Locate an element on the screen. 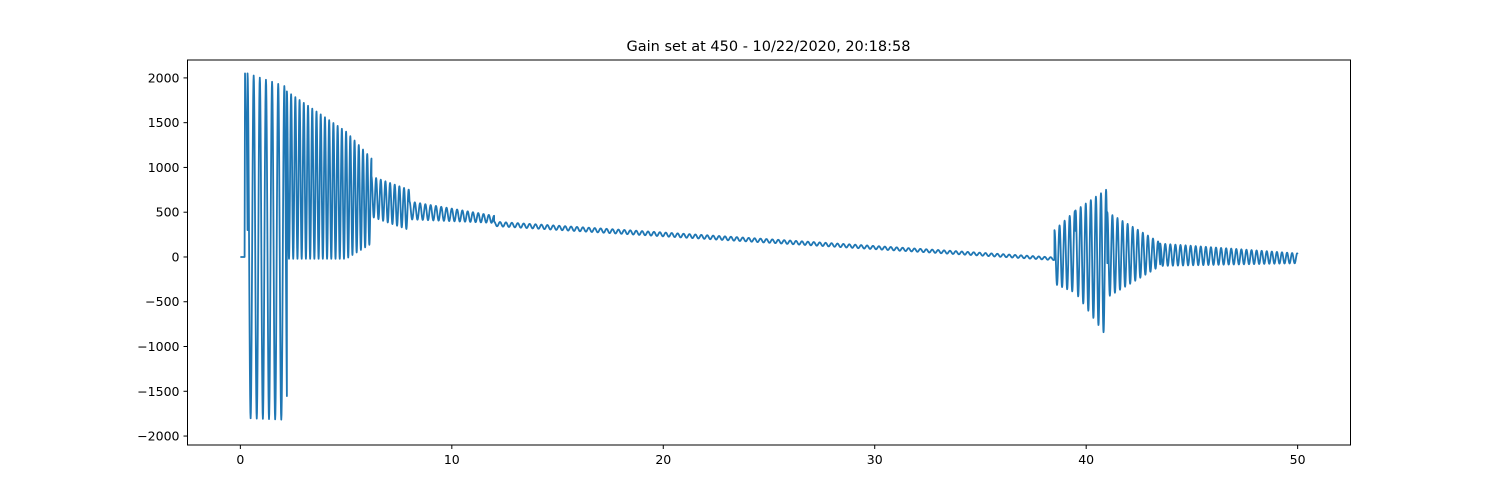 The height and width of the screenshot is (504, 1500). y-tick-label: 1500 is located at coordinates (164, 122).